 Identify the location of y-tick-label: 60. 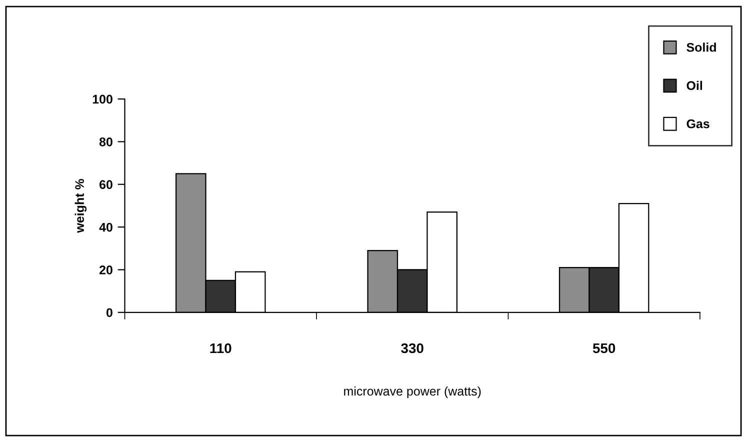
(106, 185).